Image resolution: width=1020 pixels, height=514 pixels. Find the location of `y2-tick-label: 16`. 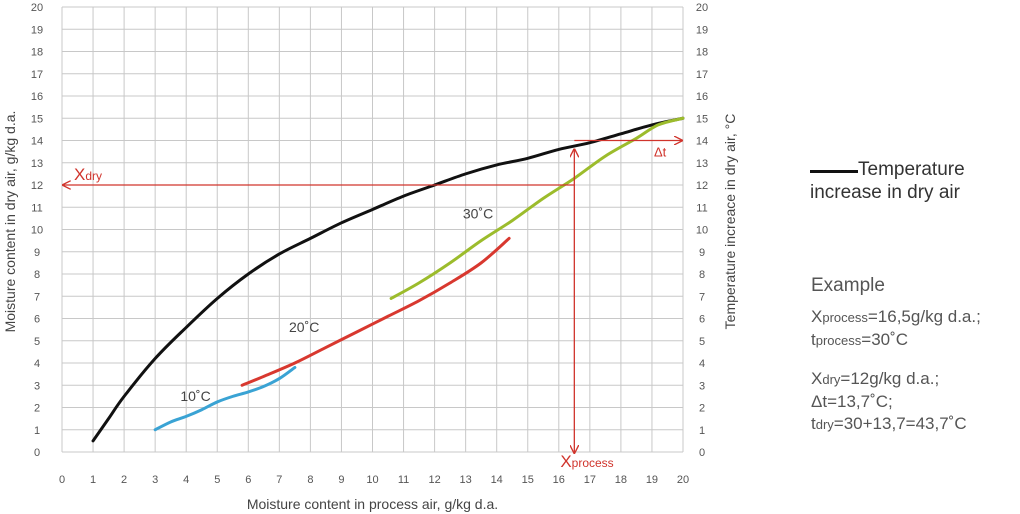

y2-tick-label: 16 is located at coordinates (702, 97).